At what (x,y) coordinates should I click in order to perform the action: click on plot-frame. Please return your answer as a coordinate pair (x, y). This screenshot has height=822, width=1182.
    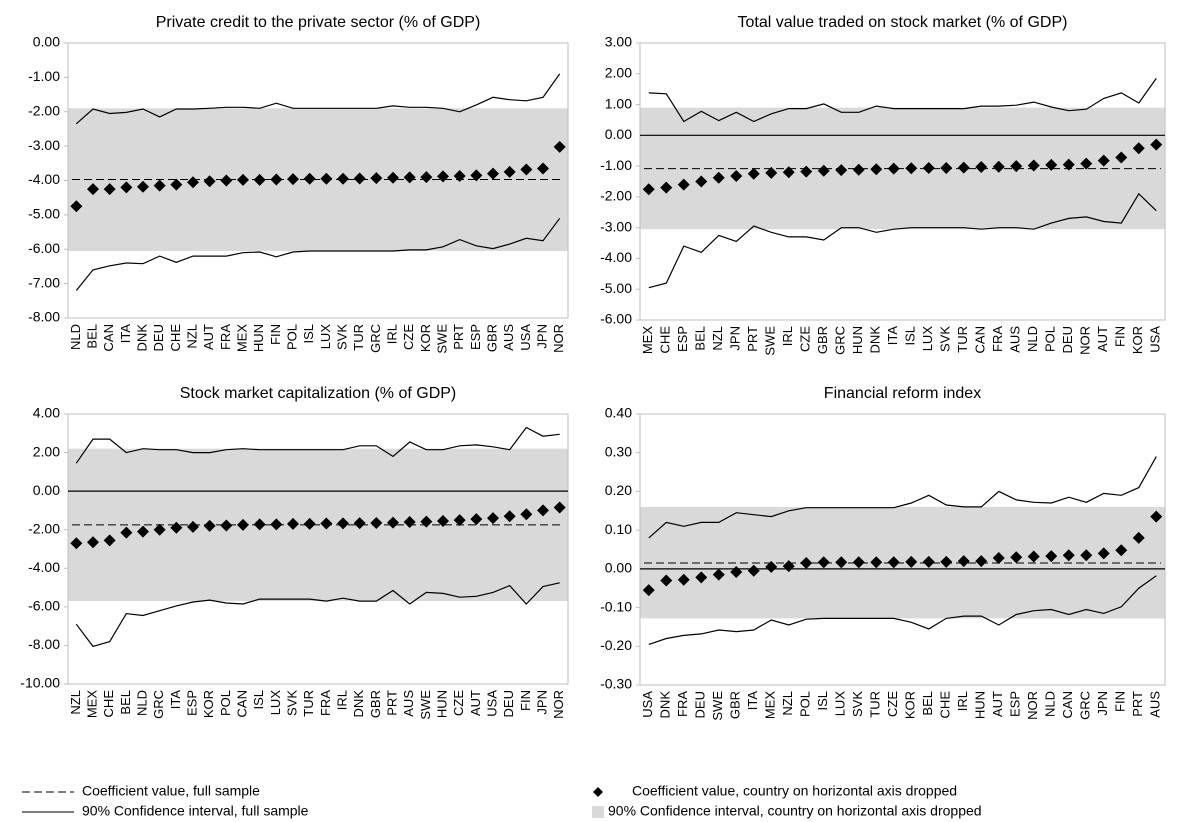
    Looking at the image, I should click on (902, 549).